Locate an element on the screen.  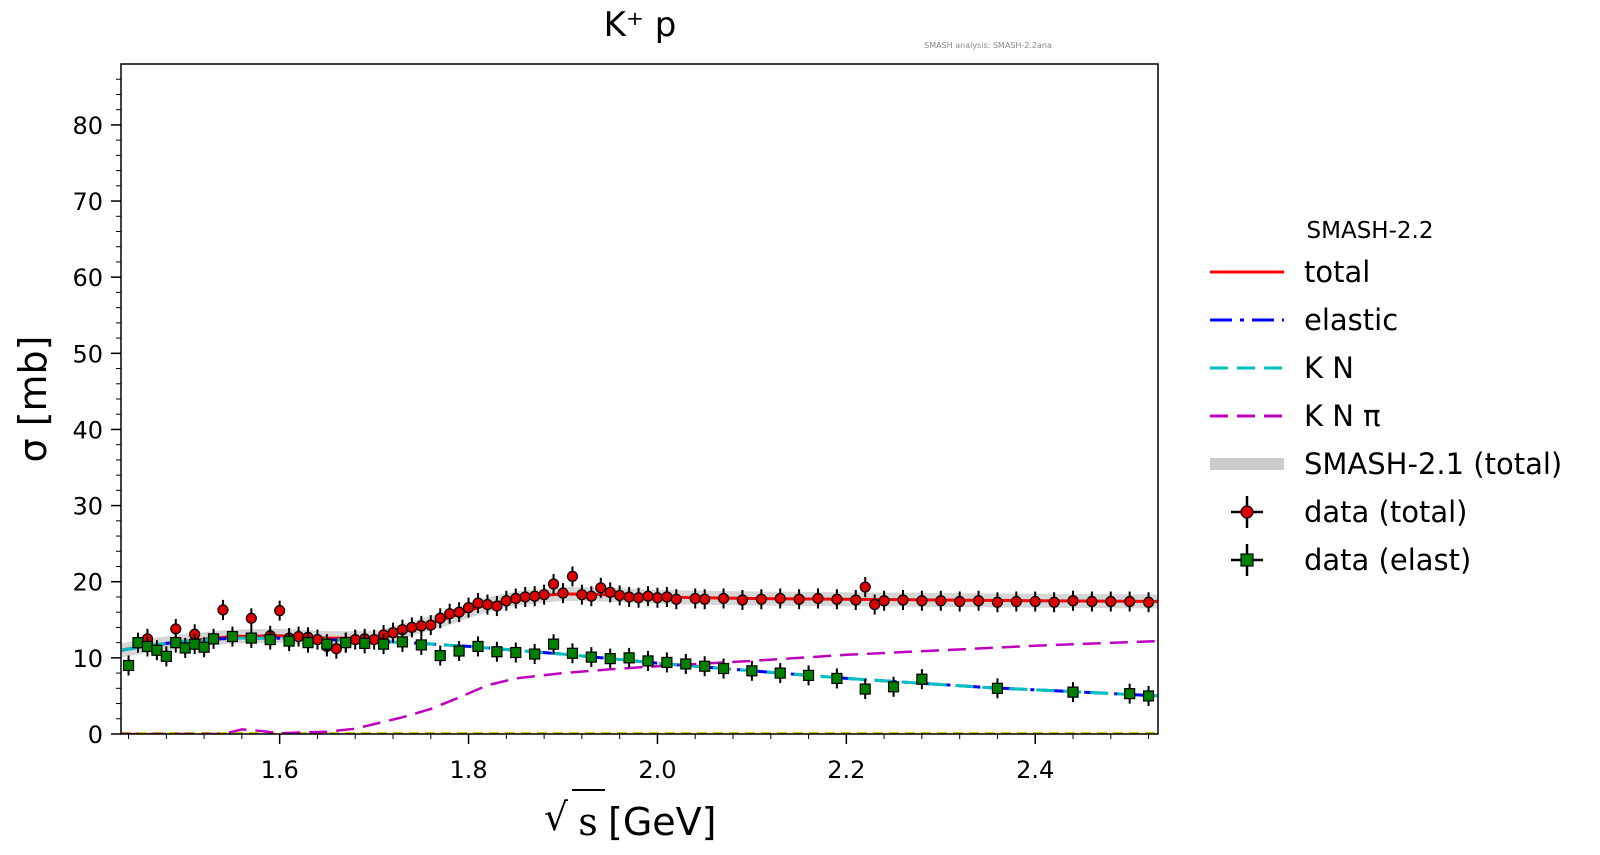
y-tick-label: 30 is located at coordinates (87, 507).